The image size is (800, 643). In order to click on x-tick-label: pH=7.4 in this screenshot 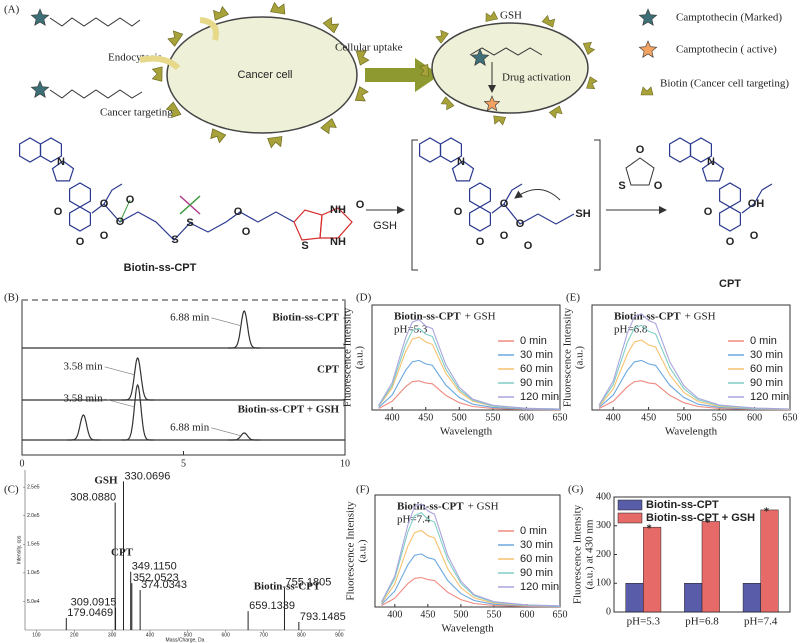, I will do `click(761, 622)`.